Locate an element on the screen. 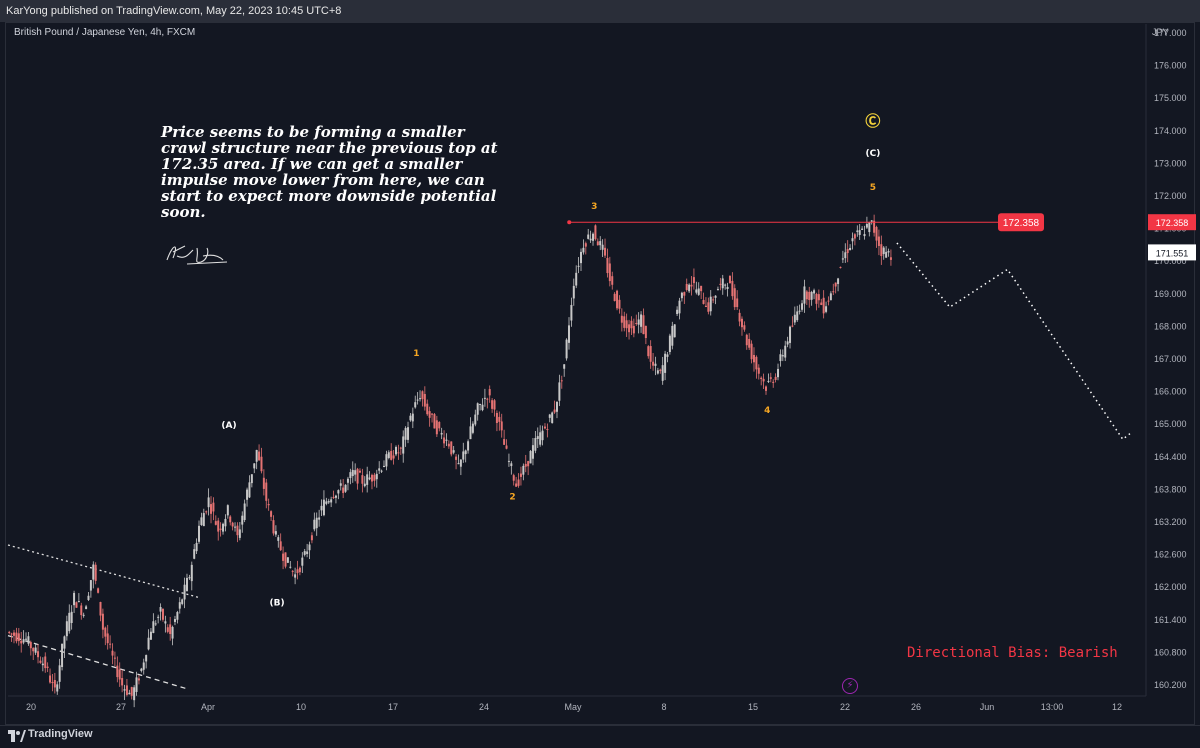  flash-icon: ⚡ is located at coordinates (850, 686).